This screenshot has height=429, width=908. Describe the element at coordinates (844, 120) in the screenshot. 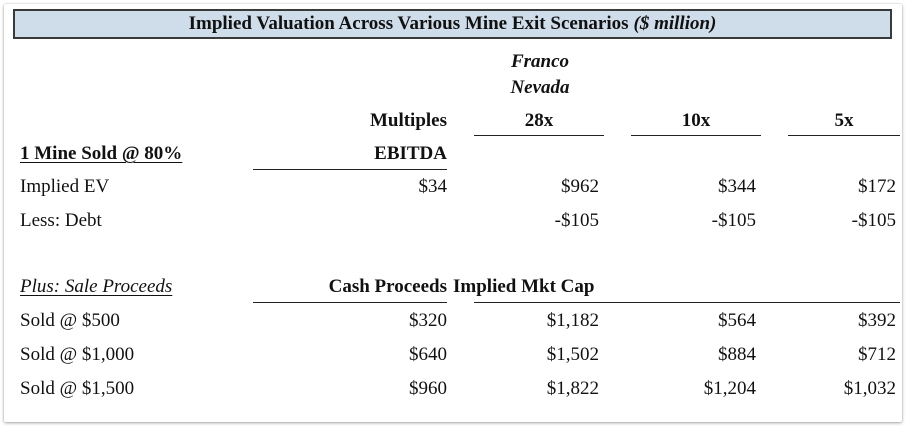

I see `col-5x-header: 5x` at that location.